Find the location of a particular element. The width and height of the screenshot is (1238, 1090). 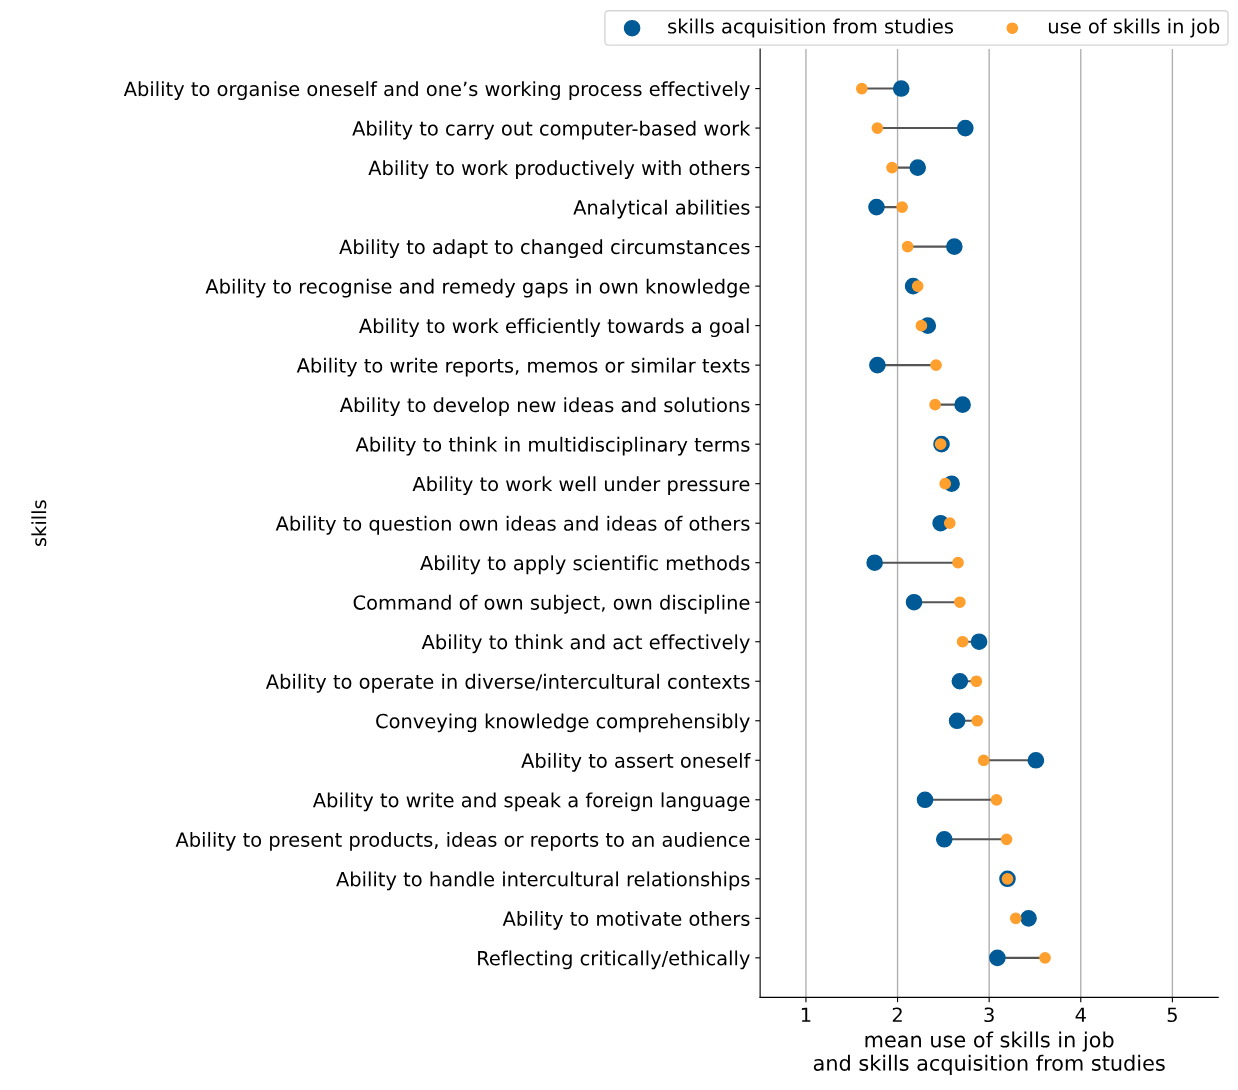

y-tick-label: Ability to apply scientific methods is located at coordinates (585, 565).